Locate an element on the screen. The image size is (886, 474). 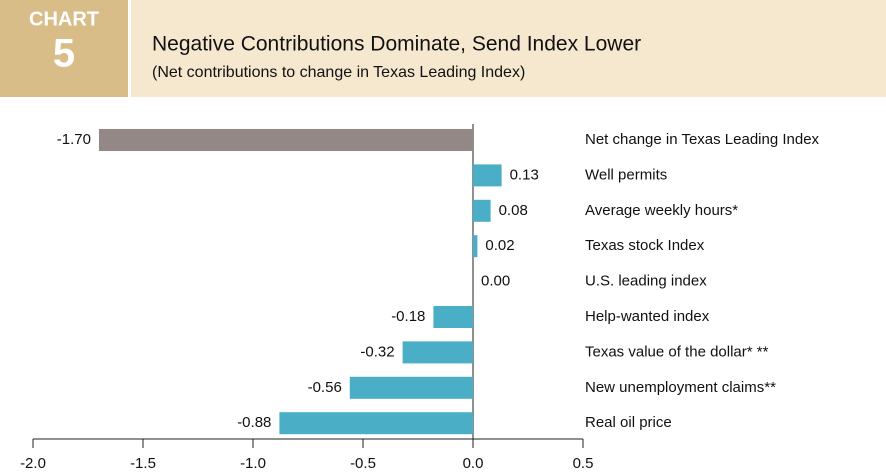
category-label: Average weekly hours* is located at coordinates (661, 210).